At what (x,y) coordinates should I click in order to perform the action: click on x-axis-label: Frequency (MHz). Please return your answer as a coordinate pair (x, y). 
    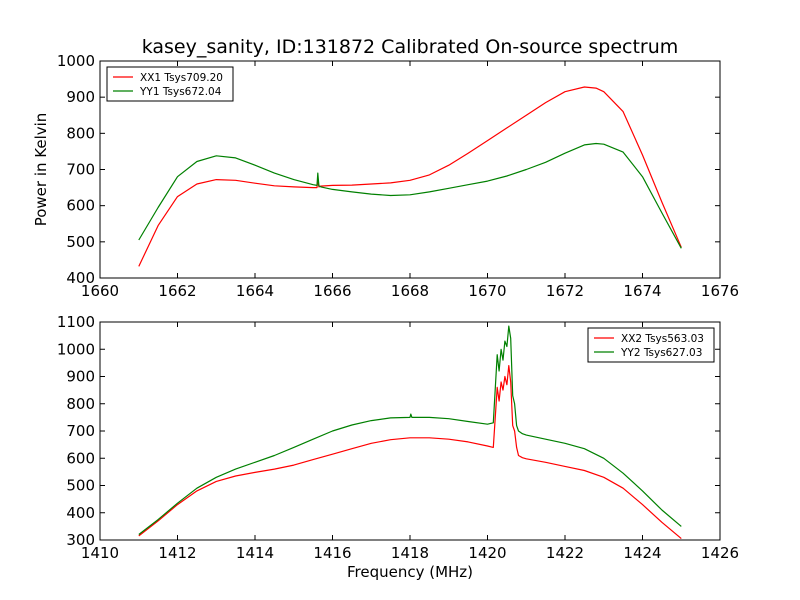
    Looking at the image, I should click on (410, 572).